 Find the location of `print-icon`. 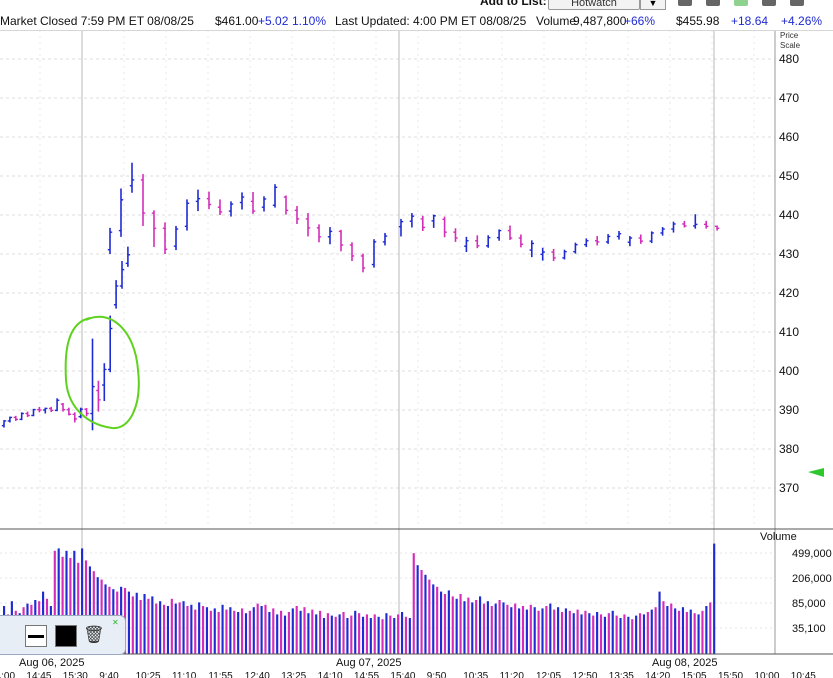

print-icon is located at coordinates (685, 3).